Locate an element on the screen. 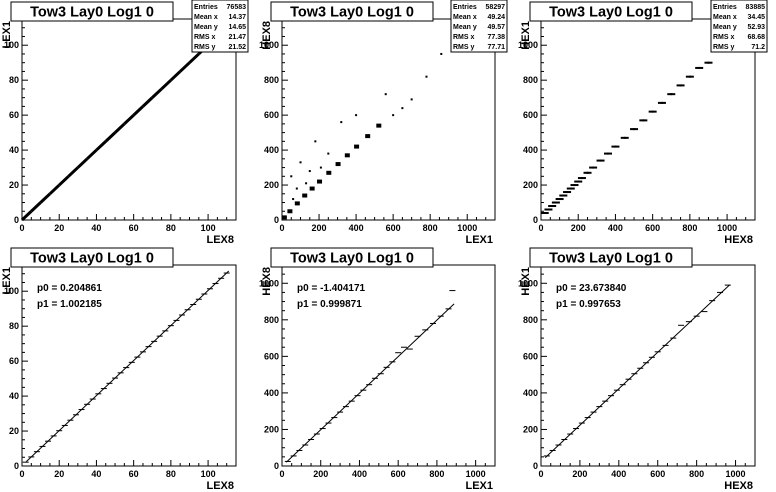  x-axis-label: HEX8 is located at coordinates (738, 486).